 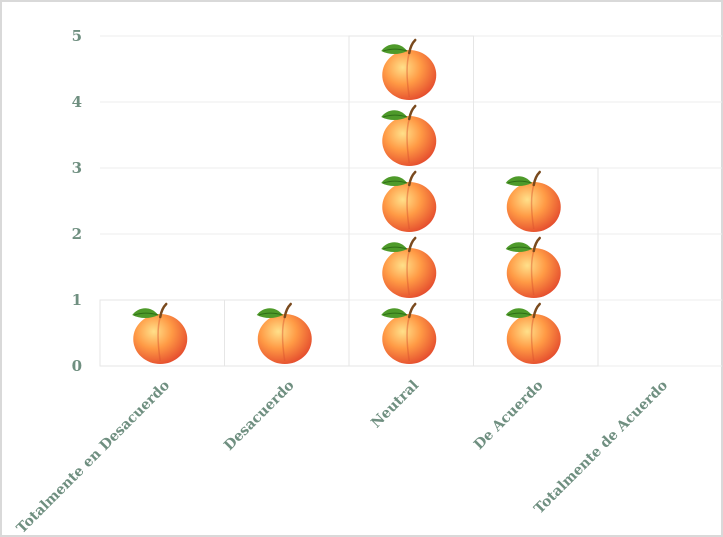 I want to click on x-category-label: Desacuerdo, so click(x=259, y=416).